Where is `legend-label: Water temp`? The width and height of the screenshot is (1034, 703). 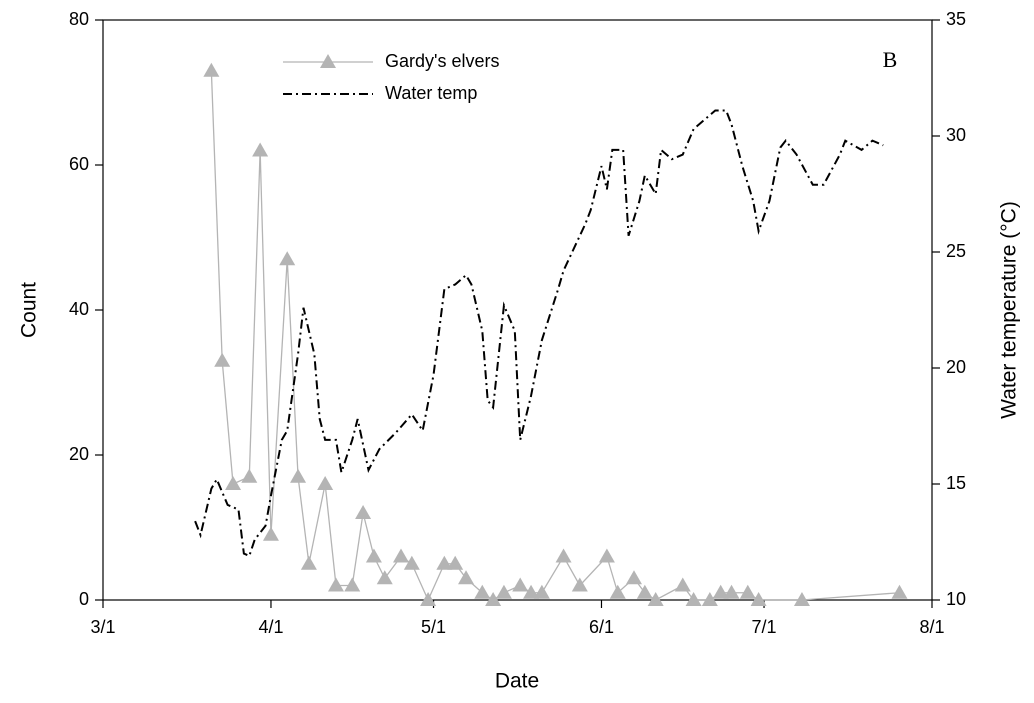 legend-label: Water temp is located at coordinates (431, 93).